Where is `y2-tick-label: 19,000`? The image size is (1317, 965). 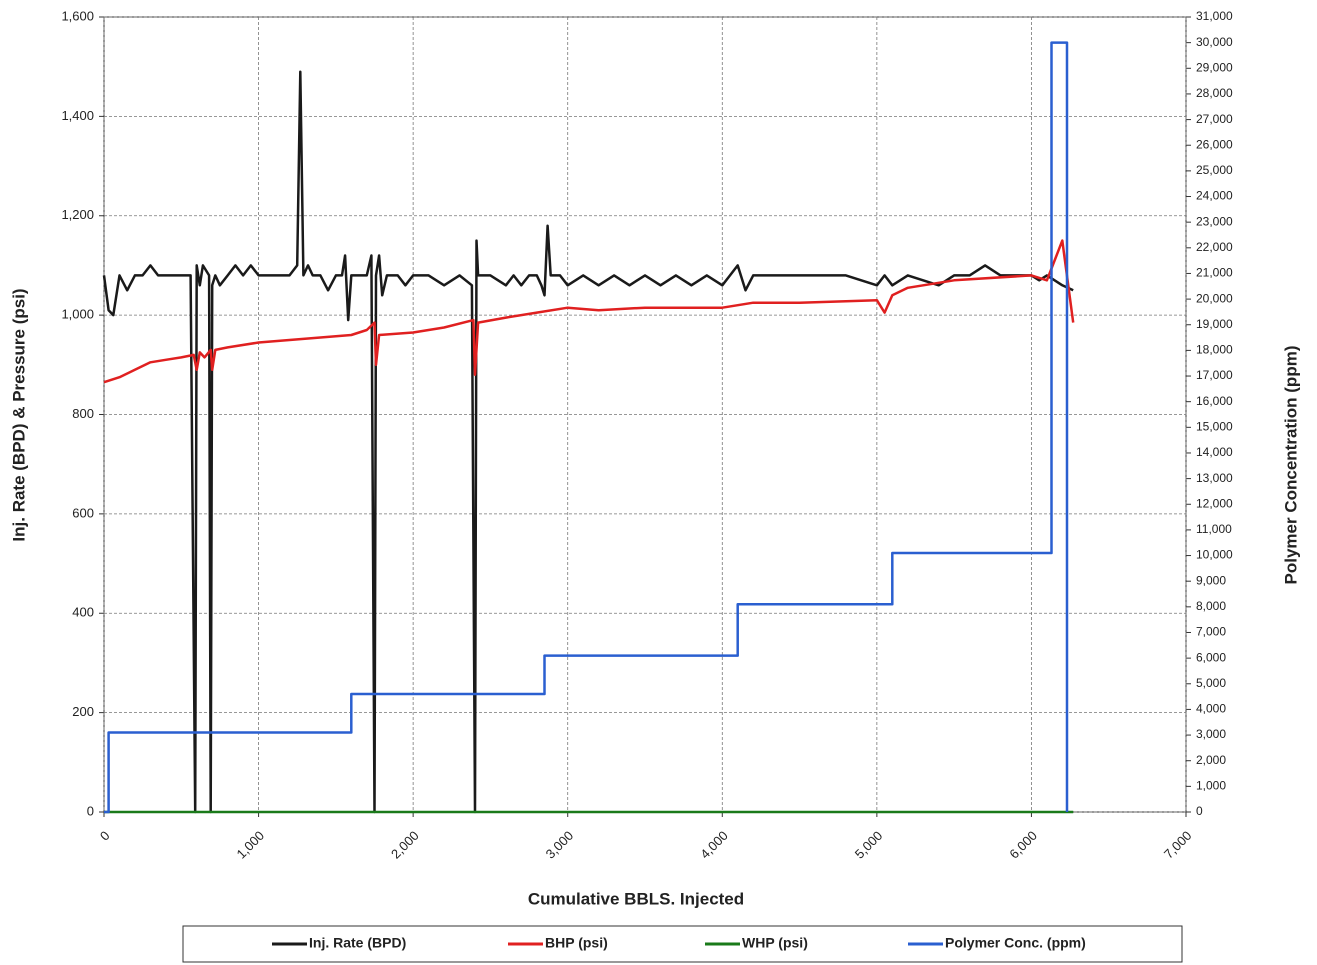 y2-tick-label: 19,000 is located at coordinates (1214, 324).